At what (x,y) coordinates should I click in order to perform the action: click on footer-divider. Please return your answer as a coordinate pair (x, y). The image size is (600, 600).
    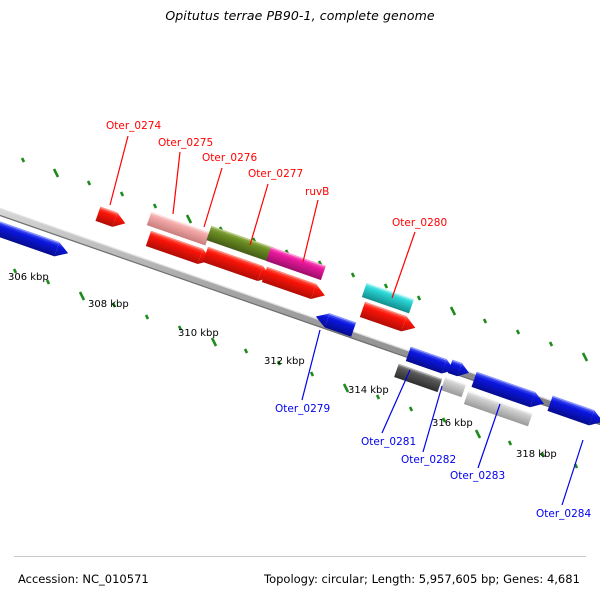
    Looking at the image, I should click on (300, 556).